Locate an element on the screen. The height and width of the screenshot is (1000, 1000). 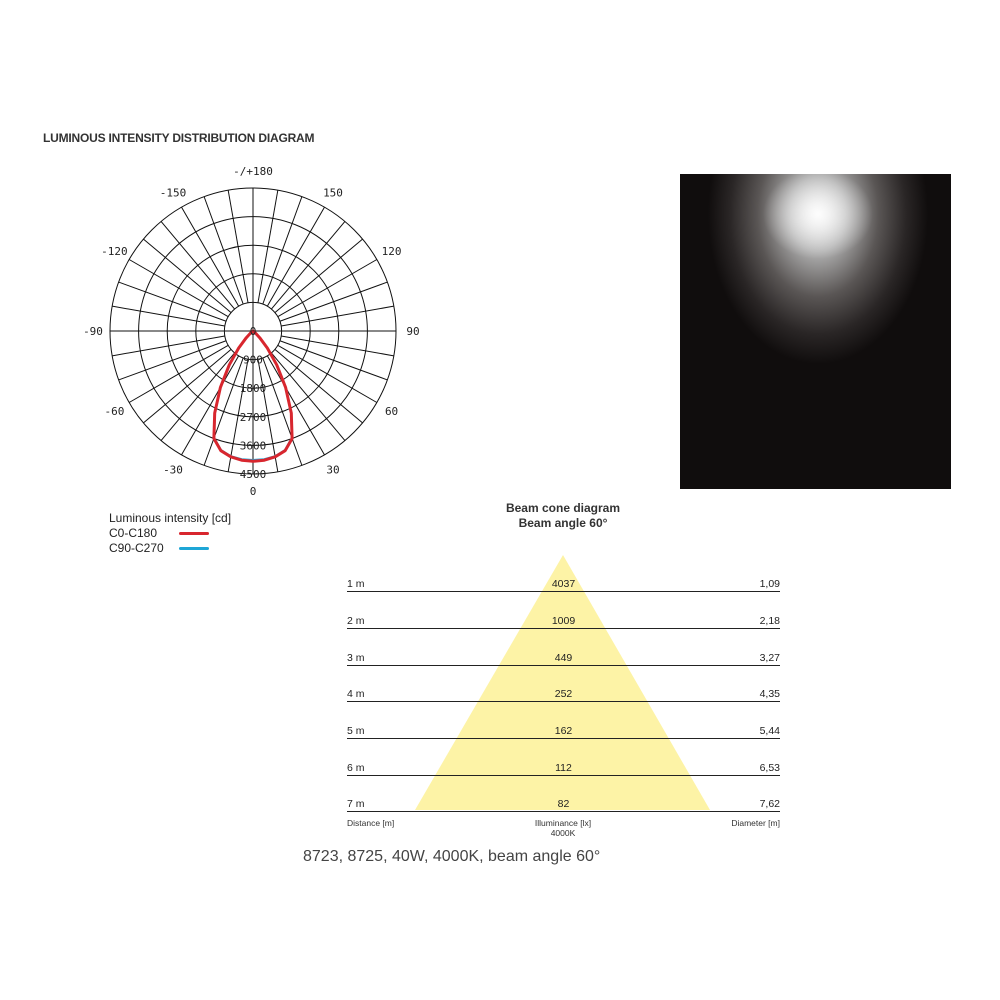
radial-tick-label: 1800 is located at coordinates (253, 388).